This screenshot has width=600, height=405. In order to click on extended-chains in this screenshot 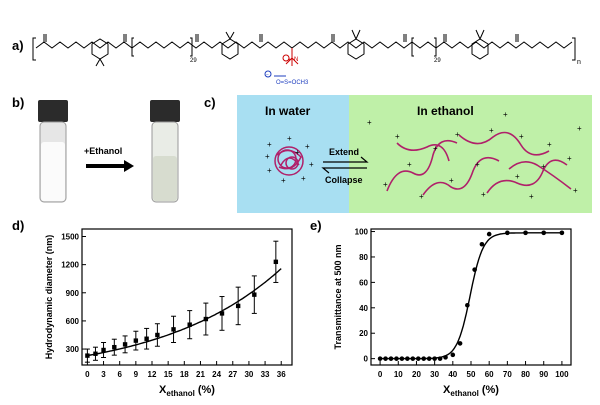, I will do `click(479, 163)`.